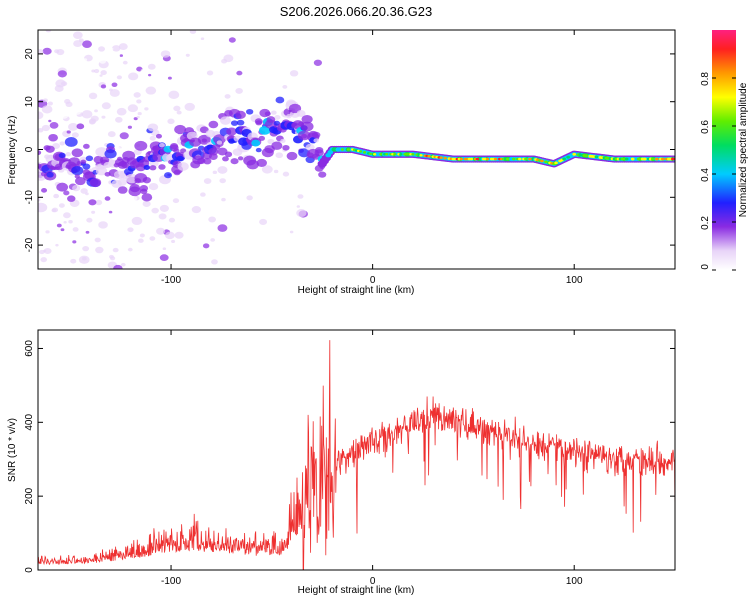 The image size is (750, 600). What do you see at coordinates (29, 244) in the screenshot?
I see `spectrogram-ytick-label: -20` at bounding box center [29, 244].